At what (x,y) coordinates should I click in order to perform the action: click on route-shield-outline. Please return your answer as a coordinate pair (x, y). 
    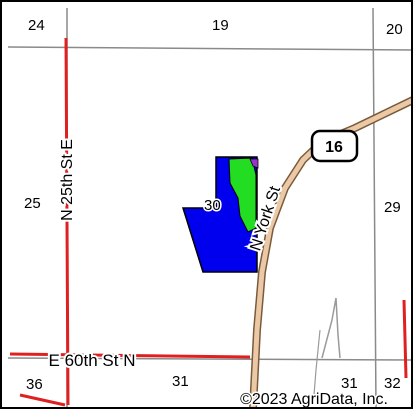
    Looking at the image, I should click on (334, 146).